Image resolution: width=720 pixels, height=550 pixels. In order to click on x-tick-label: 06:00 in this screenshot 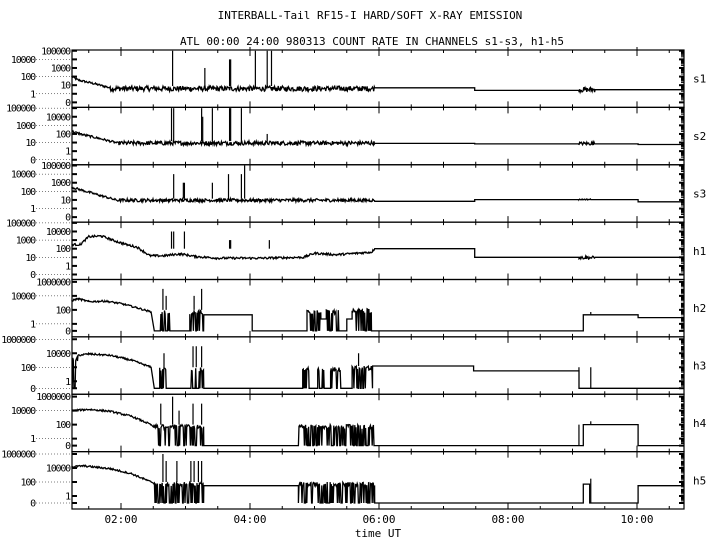, I will do `click(378, 519)`.